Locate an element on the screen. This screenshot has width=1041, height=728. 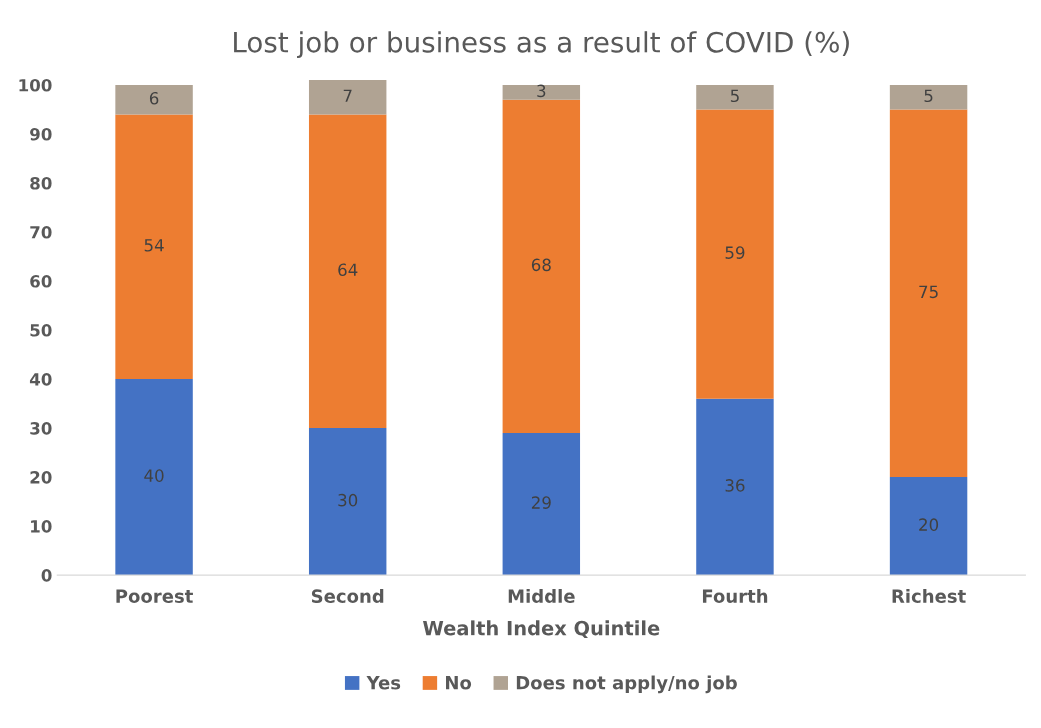
data-label: 68 is located at coordinates (541, 265).